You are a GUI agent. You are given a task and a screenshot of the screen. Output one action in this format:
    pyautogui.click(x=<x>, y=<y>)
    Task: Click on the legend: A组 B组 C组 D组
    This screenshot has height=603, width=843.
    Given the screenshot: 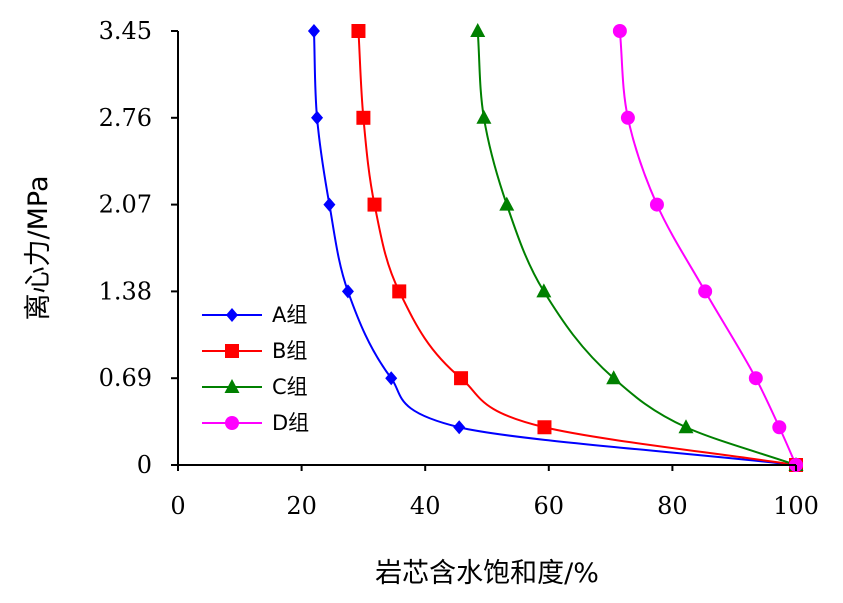 What is the action you would take?
    pyautogui.click(x=255, y=369)
    